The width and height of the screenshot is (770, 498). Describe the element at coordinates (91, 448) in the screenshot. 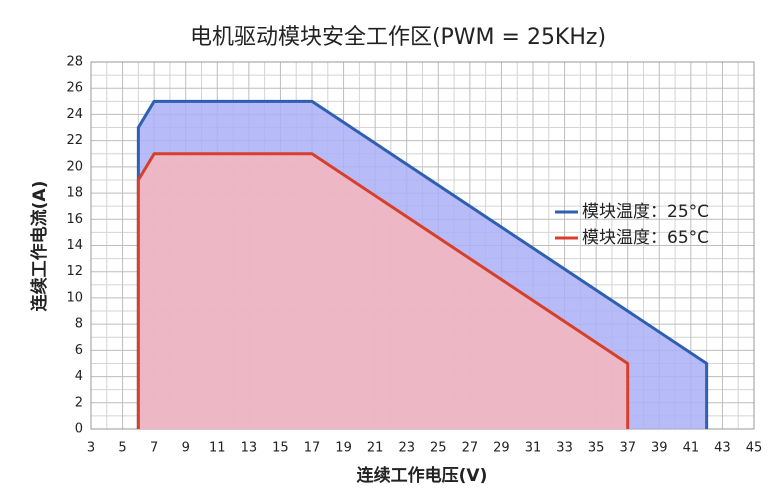

I see `x-tick-label: 3` at that location.